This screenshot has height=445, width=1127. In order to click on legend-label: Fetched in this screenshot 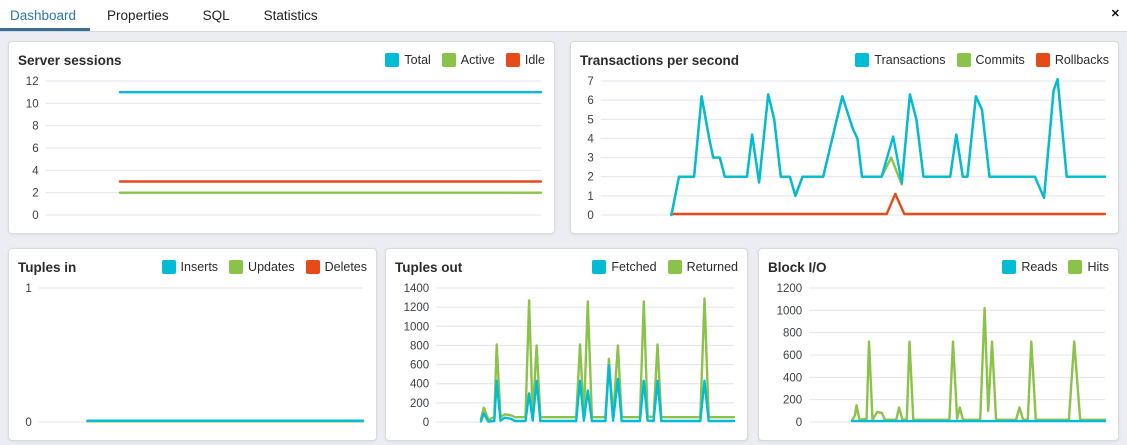, I will do `click(634, 267)`.